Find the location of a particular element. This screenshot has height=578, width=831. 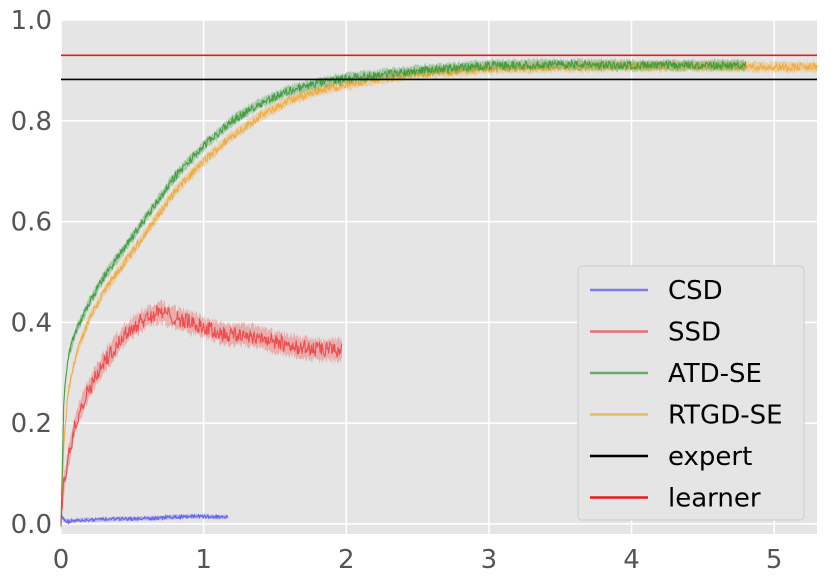

series-ssd is located at coordinates (201, 414).